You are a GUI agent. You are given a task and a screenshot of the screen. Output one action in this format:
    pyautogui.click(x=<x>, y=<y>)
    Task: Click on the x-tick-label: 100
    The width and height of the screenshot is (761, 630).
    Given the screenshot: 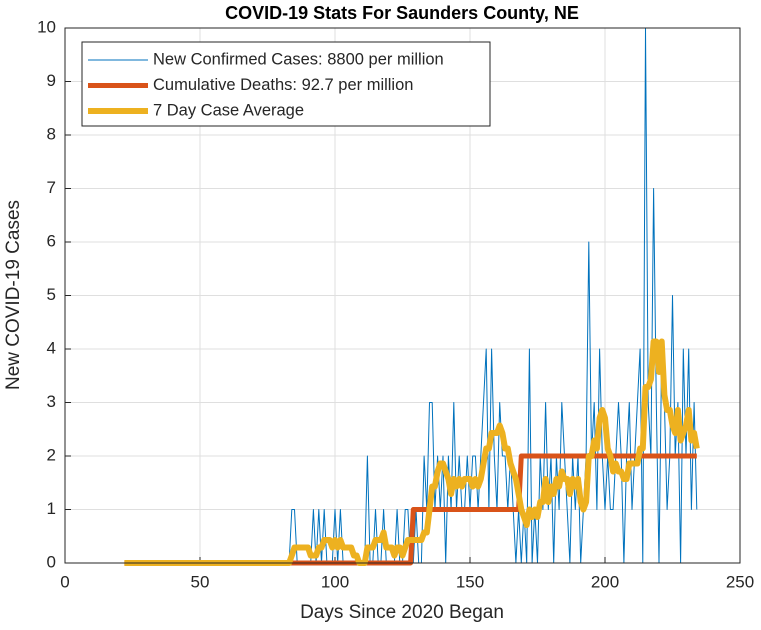 What is the action you would take?
    pyautogui.click(x=335, y=581)
    